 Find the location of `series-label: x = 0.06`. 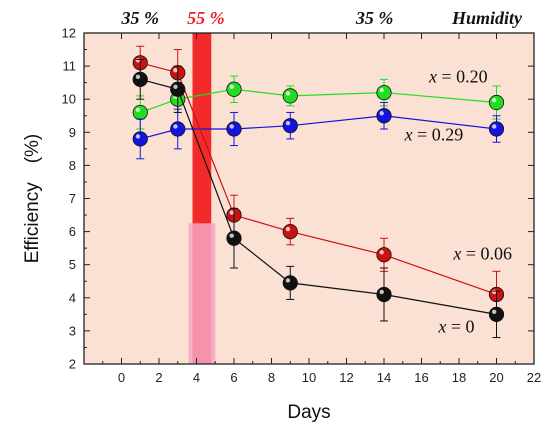

series-label: x = 0.06 is located at coordinates (482, 254).